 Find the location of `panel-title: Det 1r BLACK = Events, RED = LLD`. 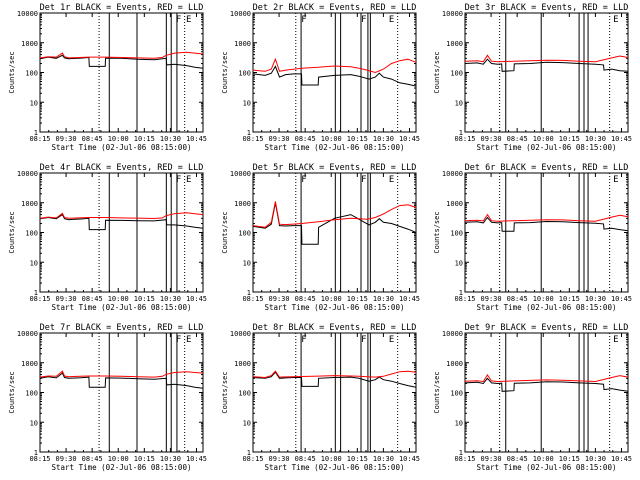

panel-title: Det 1r BLACK = Events, RED = LLD is located at coordinates (122, 8).